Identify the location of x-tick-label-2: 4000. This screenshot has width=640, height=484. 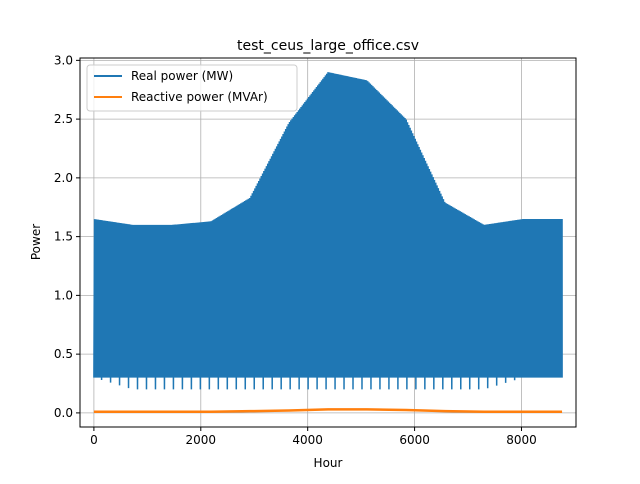
(307, 440).